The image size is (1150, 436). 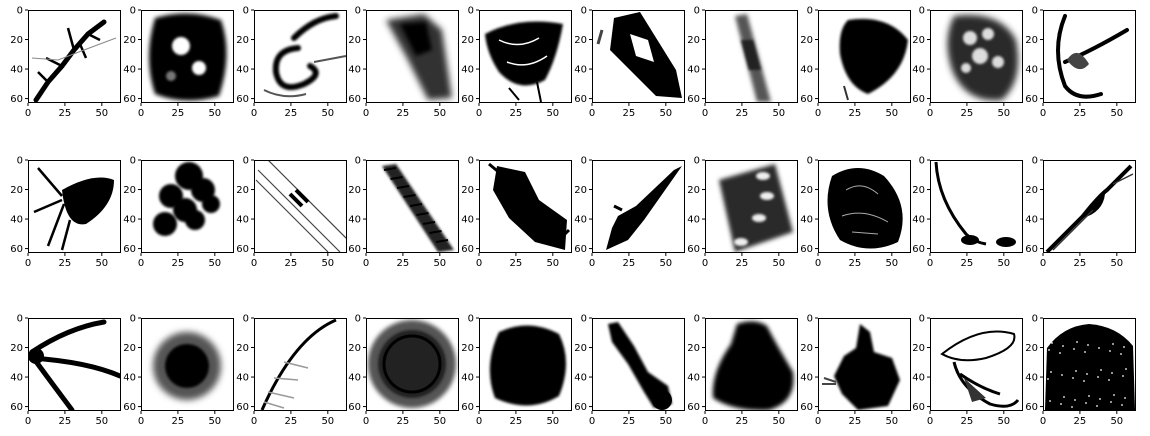 I want to click on panel-r2-c2: 0 25 50 0 20 40 60, so click(x=178, y=212).